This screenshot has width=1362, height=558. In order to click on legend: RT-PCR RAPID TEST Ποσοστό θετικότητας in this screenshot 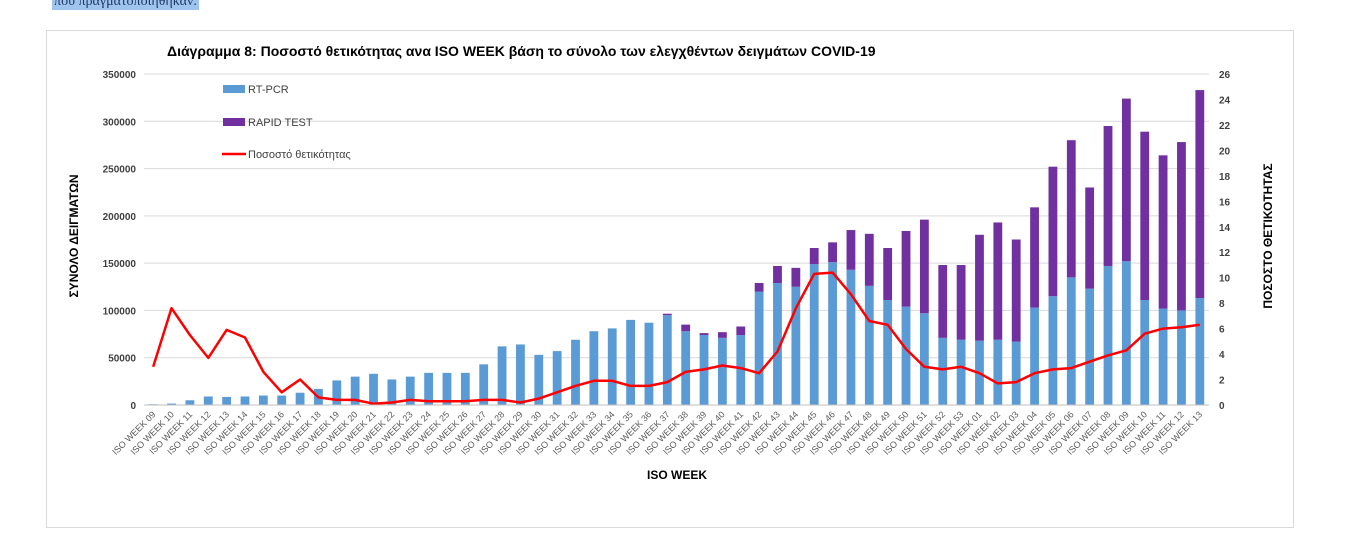, I will do `click(286, 122)`.